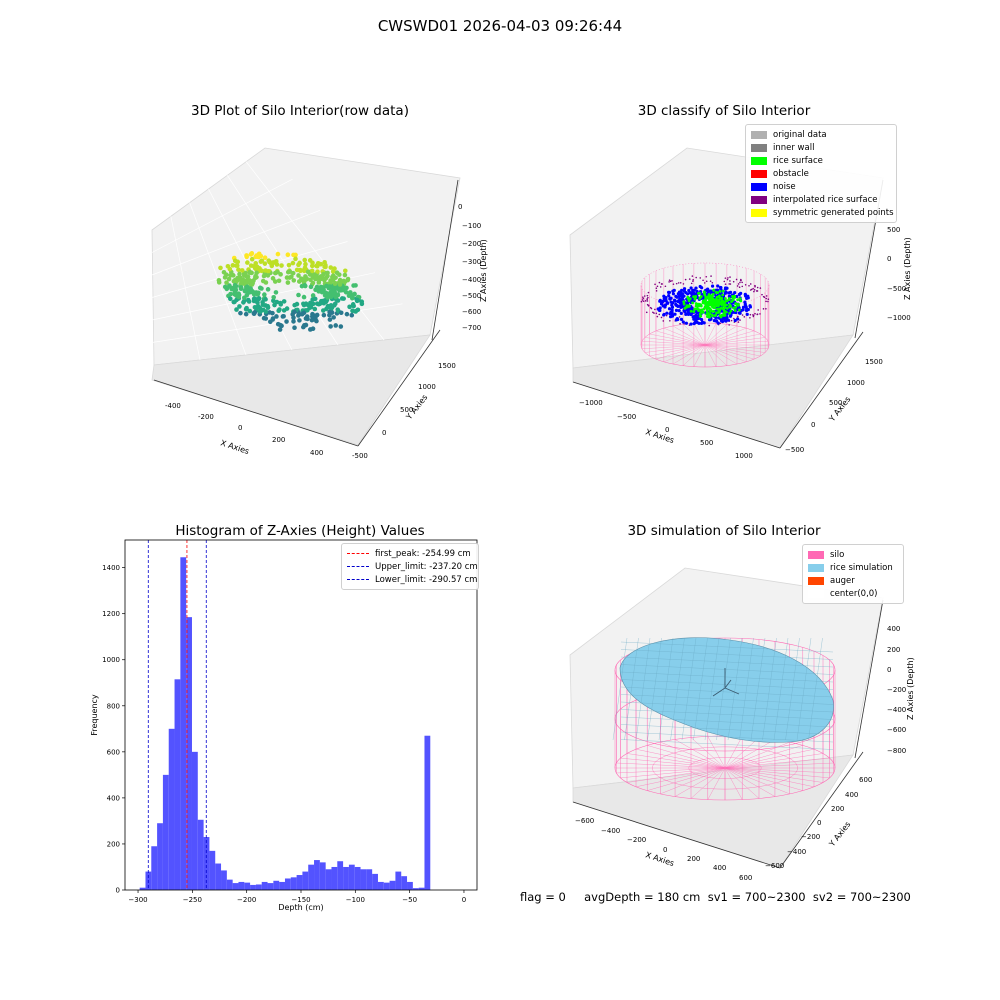  What do you see at coordinates (893, 650) in the screenshot?
I see `p4-ztick: 200` at bounding box center [893, 650].